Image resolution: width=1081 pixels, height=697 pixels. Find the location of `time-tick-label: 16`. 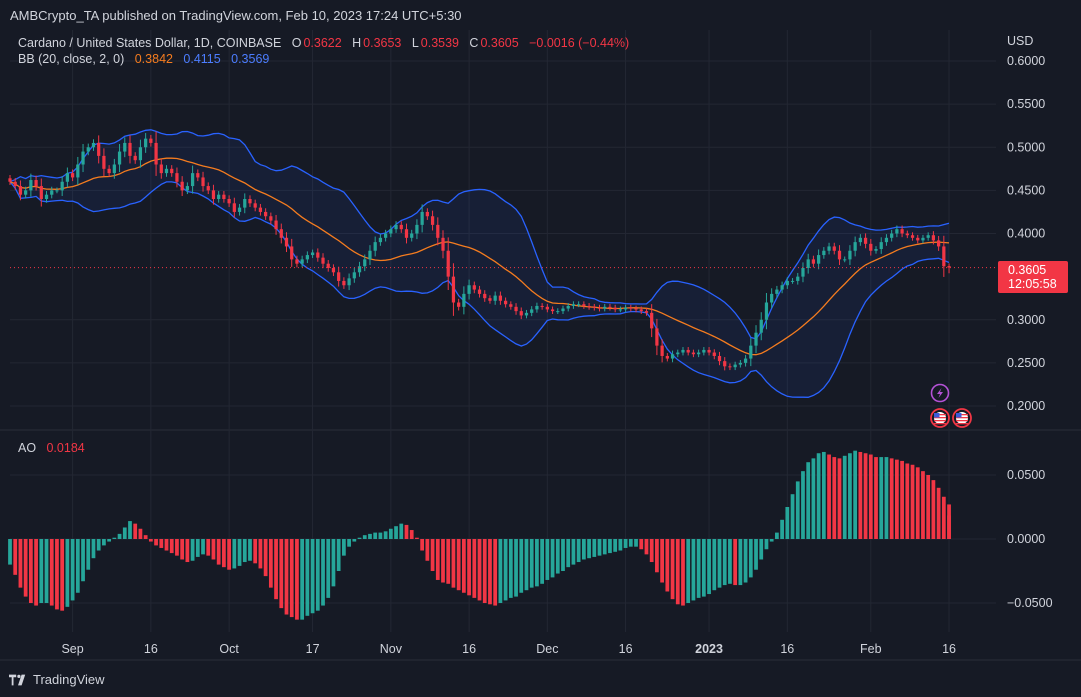

time-tick-label: 16 is located at coordinates (787, 649).